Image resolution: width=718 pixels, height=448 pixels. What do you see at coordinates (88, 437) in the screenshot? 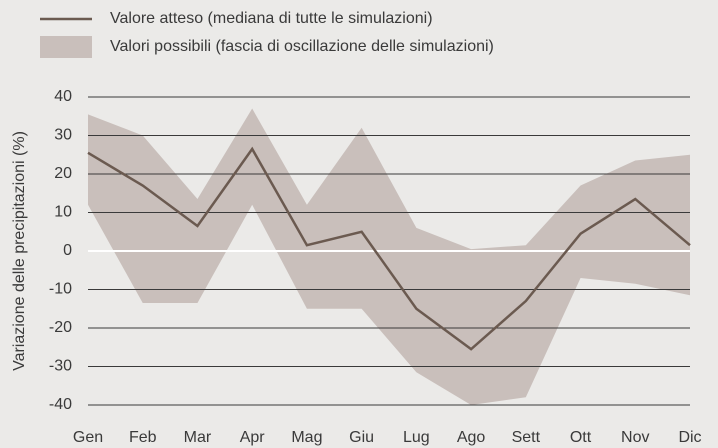
I see `x-tick-label: Gen` at bounding box center [88, 437].